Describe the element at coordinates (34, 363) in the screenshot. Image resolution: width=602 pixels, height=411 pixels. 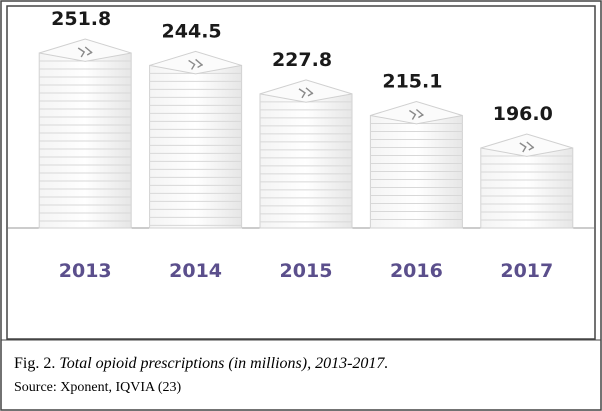
I see `caption-label: Fig. 2.` at that location.